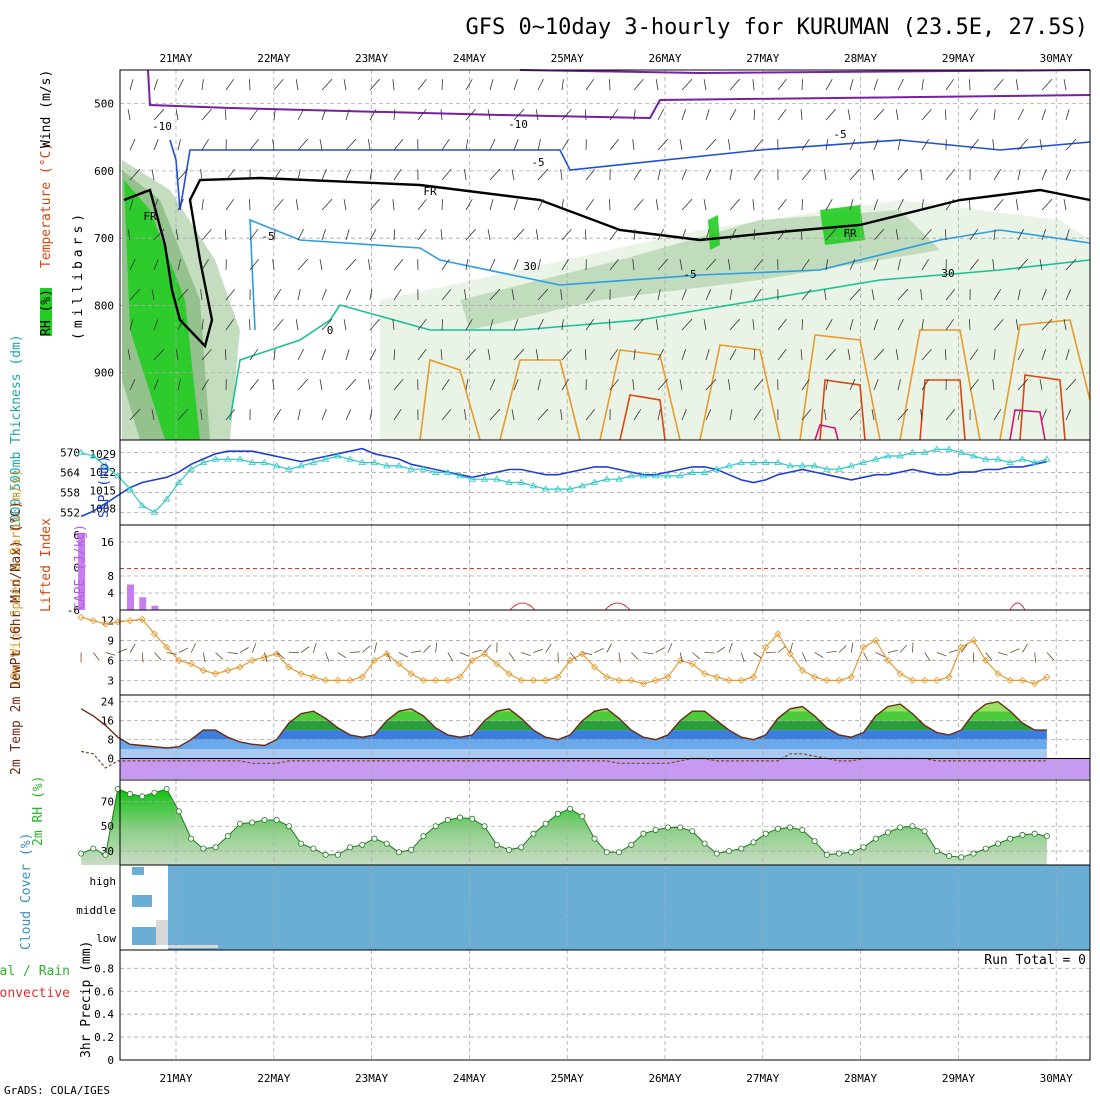 The width and height of the screenshot is (1100, 1100). What do you see at coordinates (103, 881) in the screenshot?
I see `cloud-level-label: high` at bounding box center [103, 881].